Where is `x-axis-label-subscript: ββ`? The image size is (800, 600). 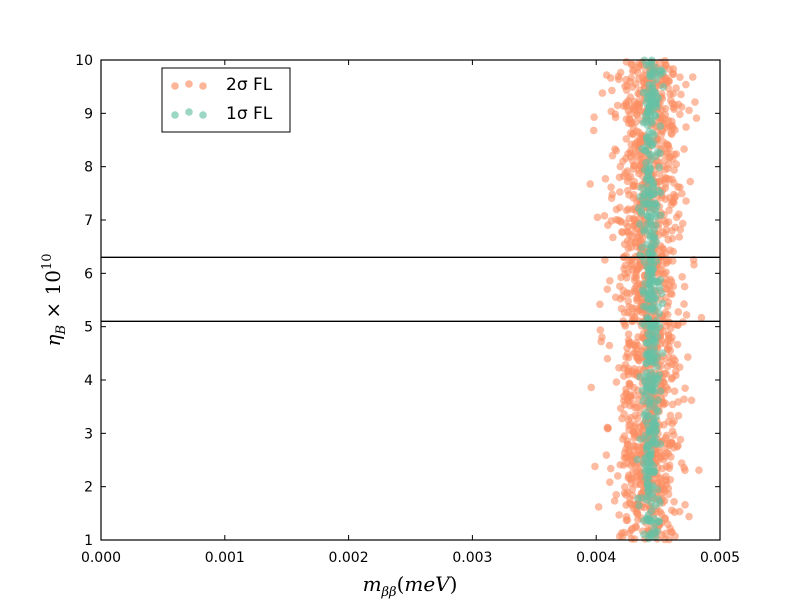 x-axis-label-subscript: ββ is located at coordinates (389, 592).